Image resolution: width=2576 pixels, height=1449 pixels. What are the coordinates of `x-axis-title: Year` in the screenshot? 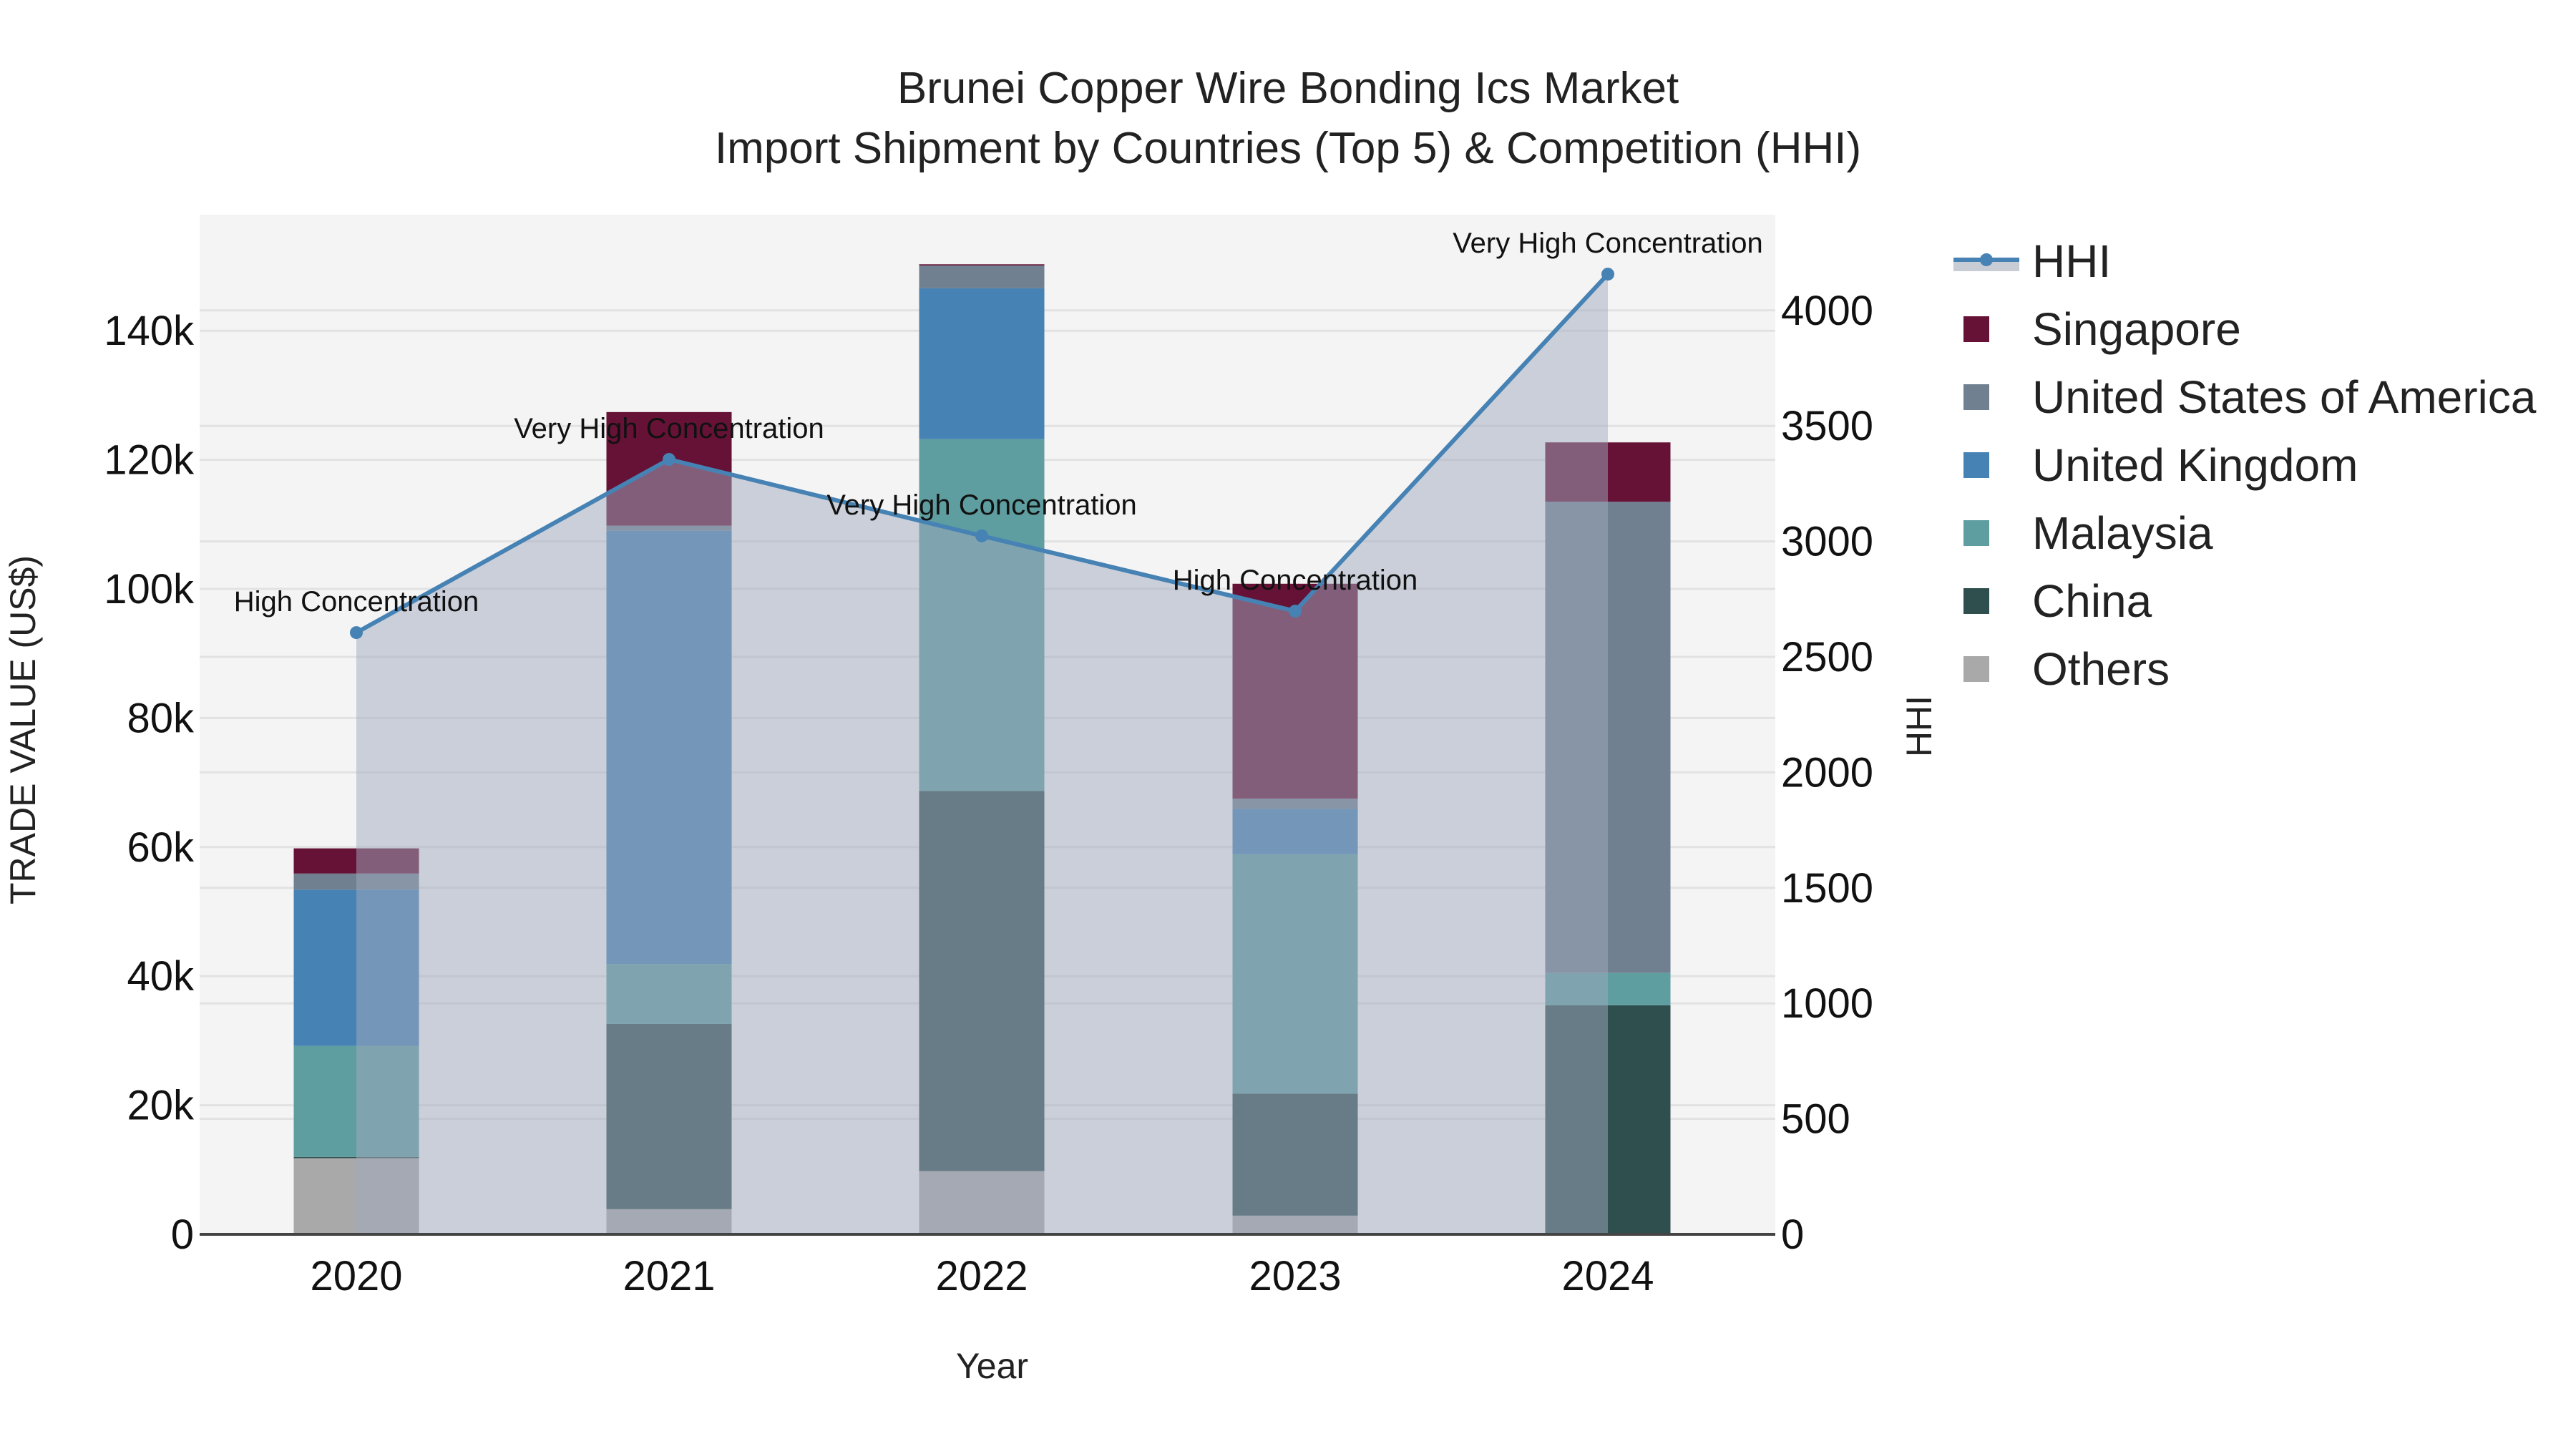 It's located at (992, 1366).